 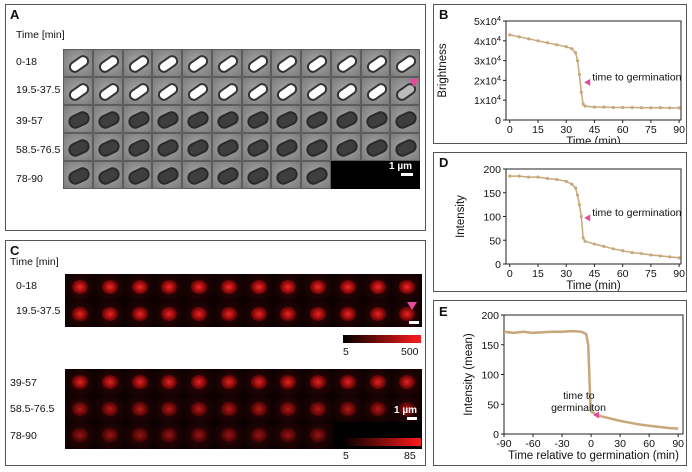 I want to click on y-tick-label: 150, so click(x=492, y=194).